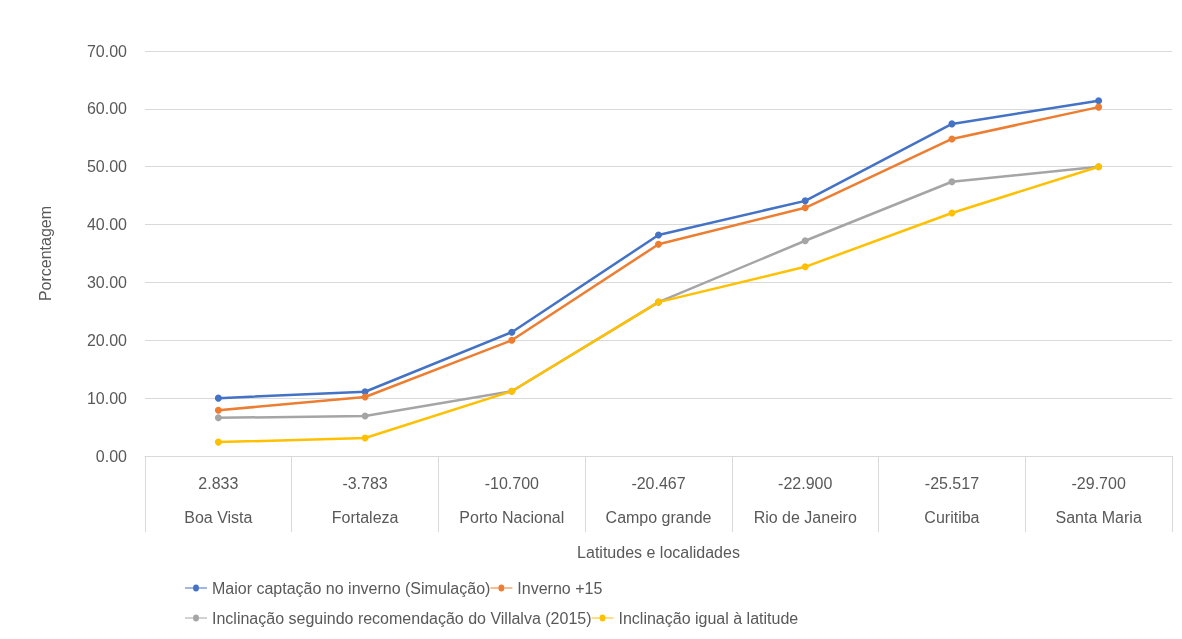 The image size is (1182, 639). Describe the element at coordinates (658, 500) in the screenshot. I see `x-tick-label: -20.467 Campo grande` at that location.